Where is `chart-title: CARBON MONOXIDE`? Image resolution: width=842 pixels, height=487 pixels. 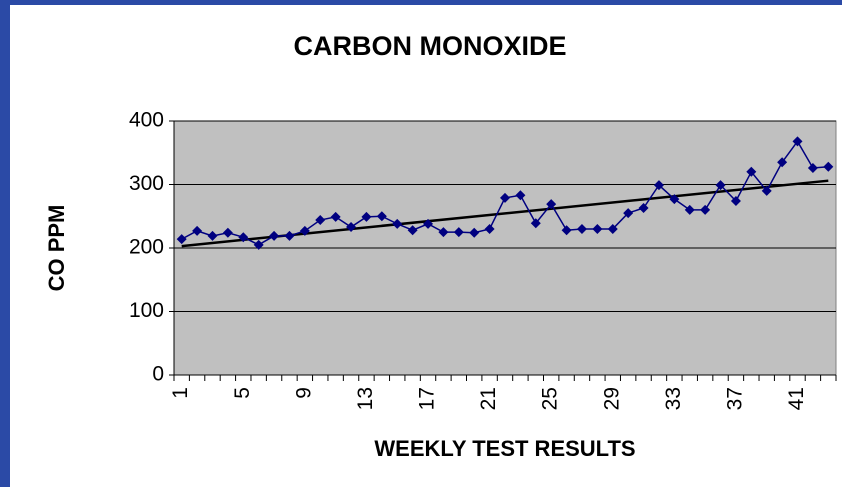 chart-title: CARBON MONOXIDE is located at coordinates (429, 46).